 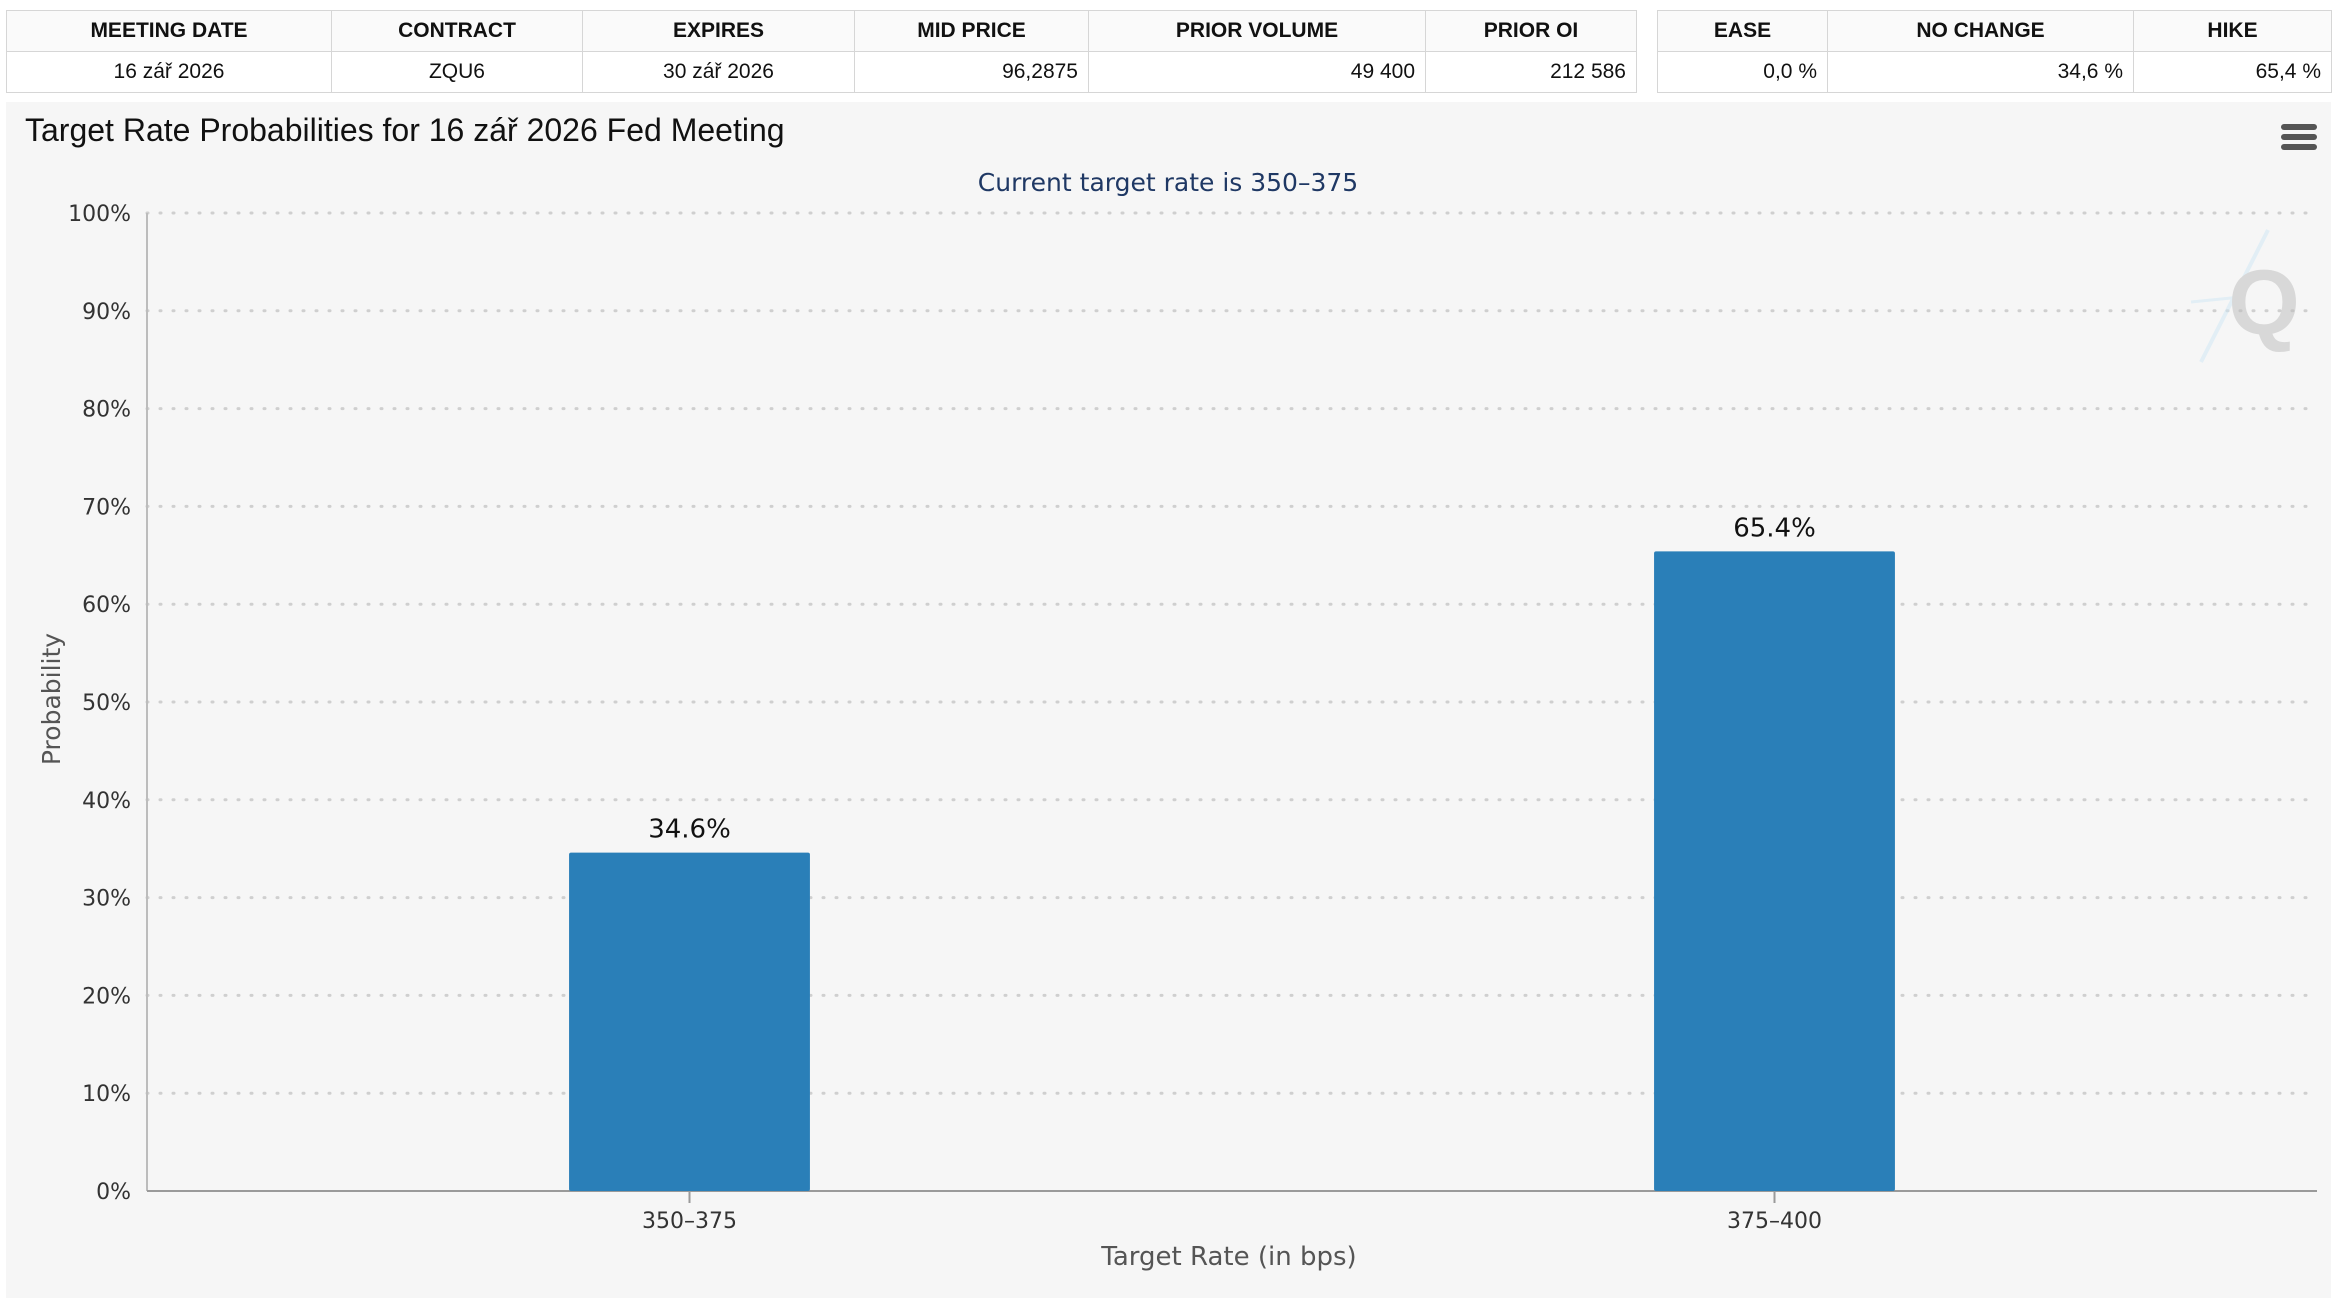 I want to click on x-axis-label: Target Rate (in bps), so click(x=1228, y=1257).